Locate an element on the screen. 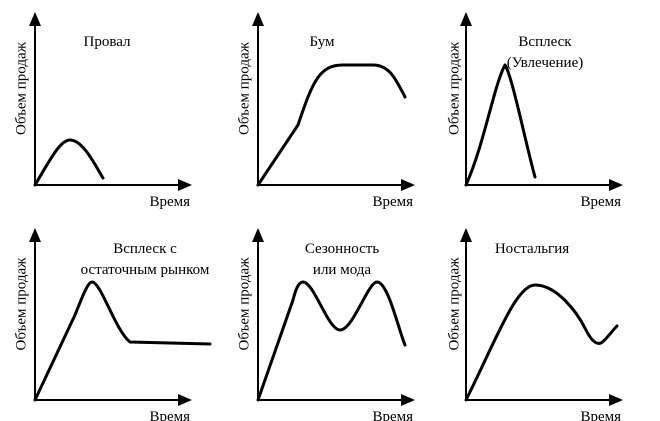 This screenshot has height=421, width=660. panel-title: или мода is located at coordinates (342, 270).